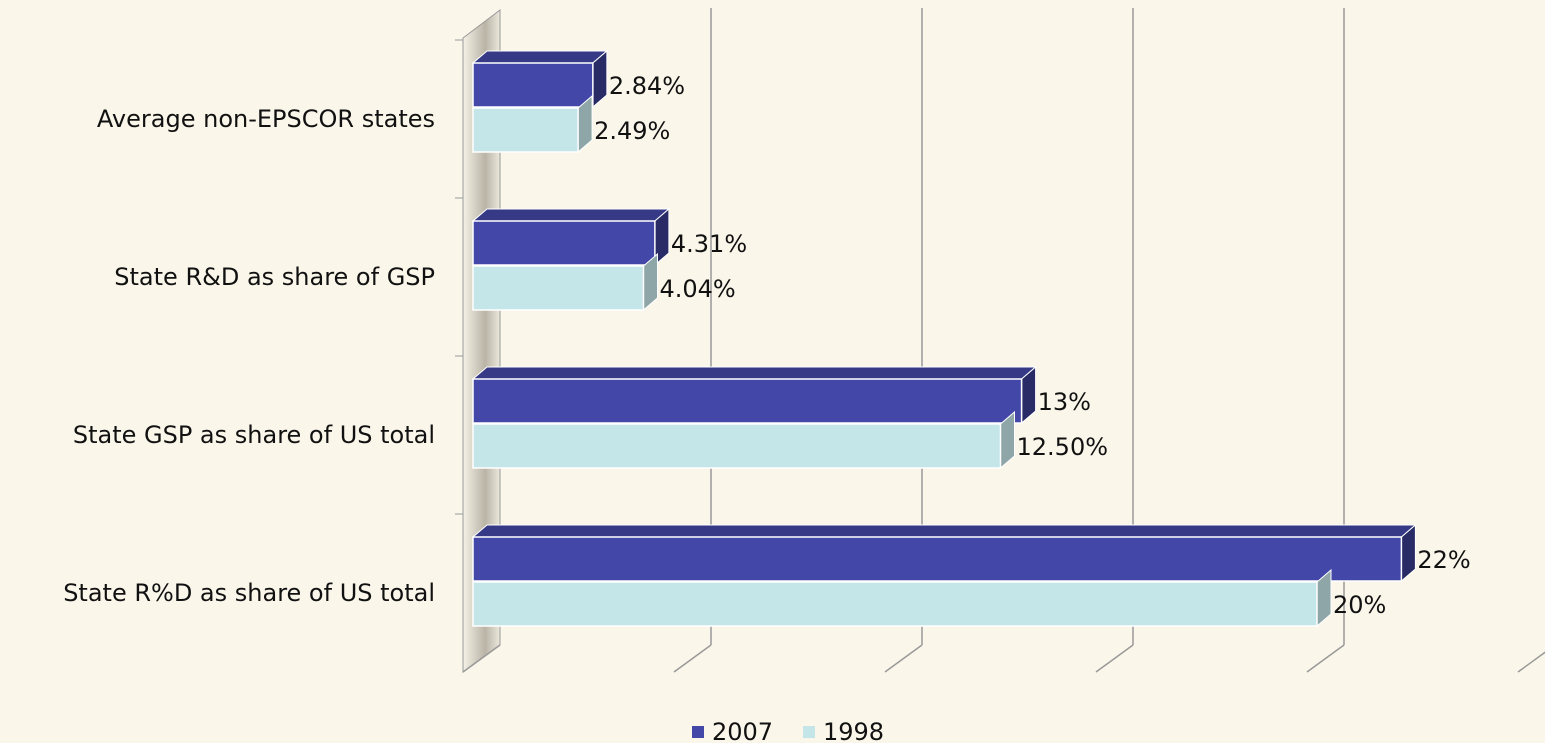  Describe the element at coordinates (647, 86) in the screenshot. I see `data-label: 2.84%` at that location.